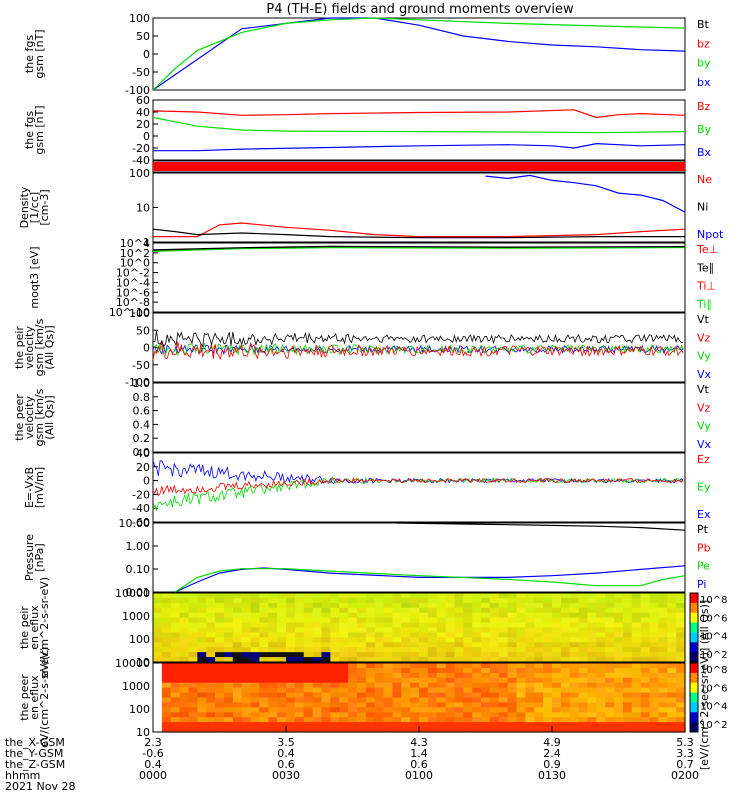 Image resolution: width=750 pixels, height=804 pixels. What do you see at coordinates (141, 522) in the screenshot?
I see `y-tick-label: -60` at bounding box center [141, 522].